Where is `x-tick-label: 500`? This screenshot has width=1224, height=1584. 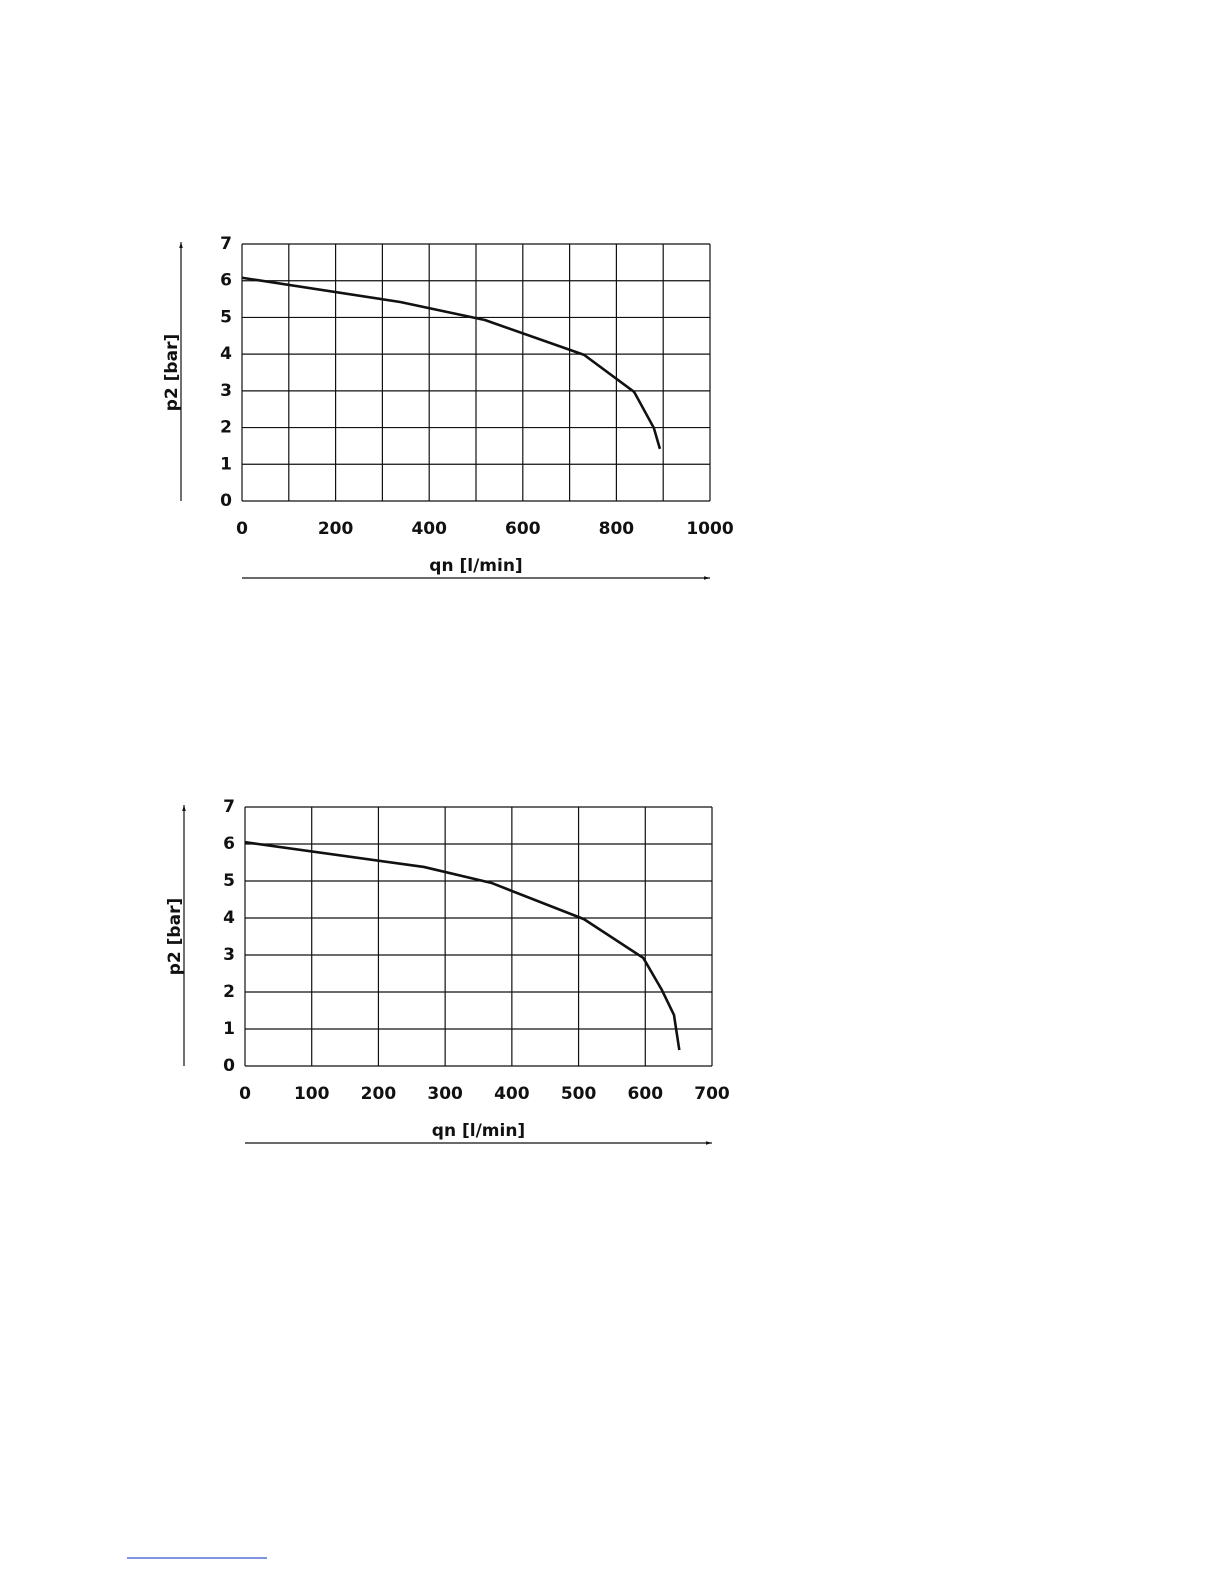
x-tick-label: 500 is located at coordinates (579, 1094).